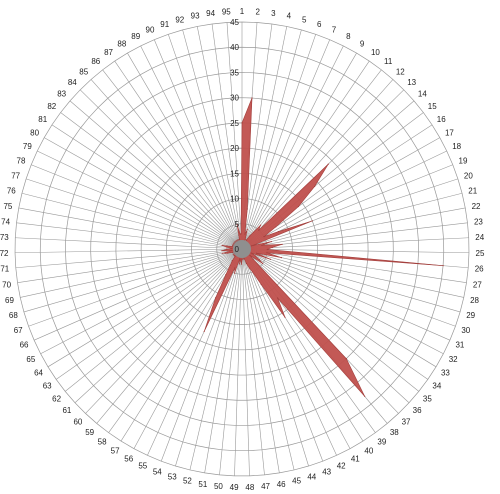  I want to click on category-label: 91, so click(164, 24).